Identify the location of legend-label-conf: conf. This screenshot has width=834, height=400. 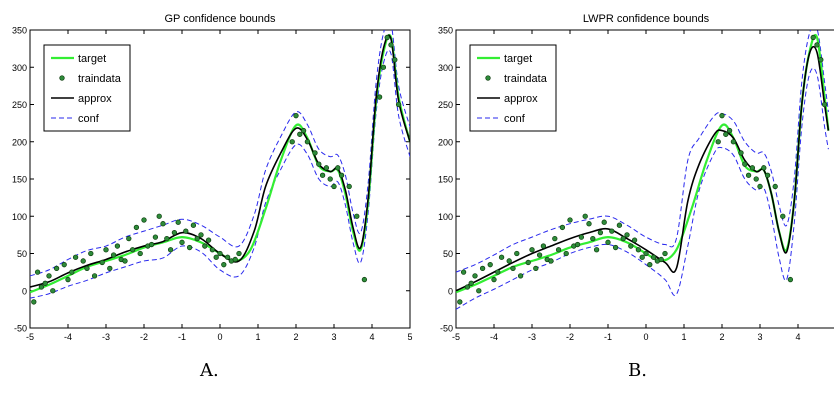
(89, 119).